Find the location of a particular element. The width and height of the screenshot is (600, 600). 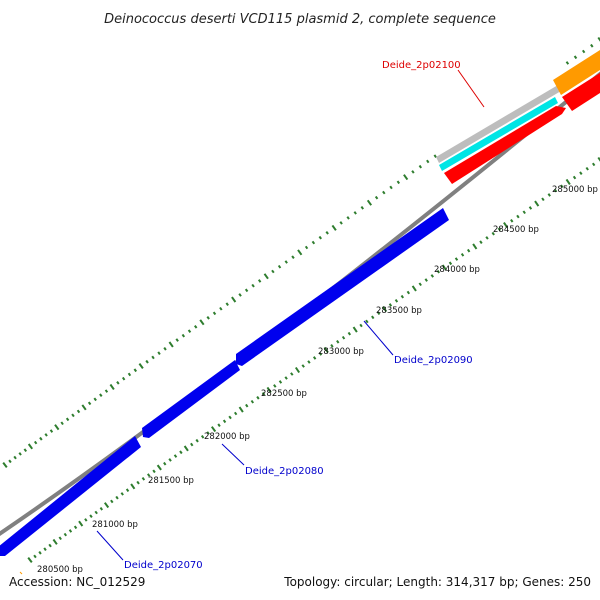

gene-label-deide-2p02070: Deide_2p02070 is located at coordinates (163, 565).